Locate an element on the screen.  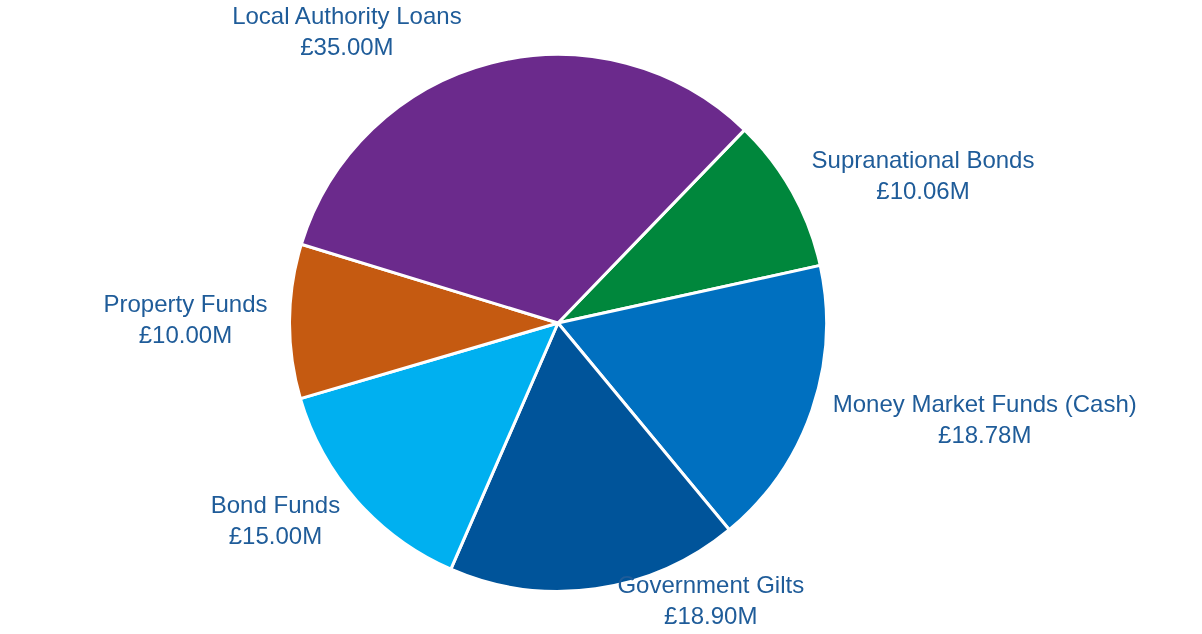
slice-label: Money Market Funds (Cash) is located at coordinates (984, 403).